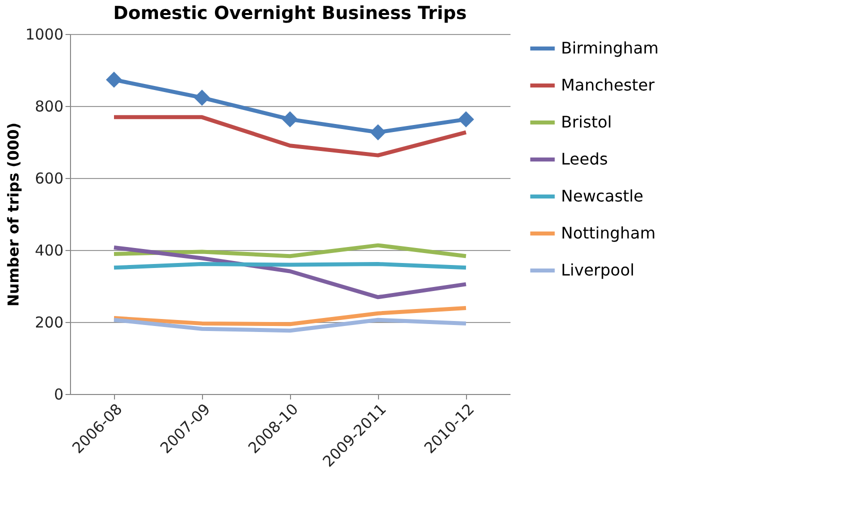 The height and width of the screenshot is (514, 841). What do you see at coordinates (49, 251) in the screenshot?
I see `y-tick-label: 400` at bounding box center [49, 251].